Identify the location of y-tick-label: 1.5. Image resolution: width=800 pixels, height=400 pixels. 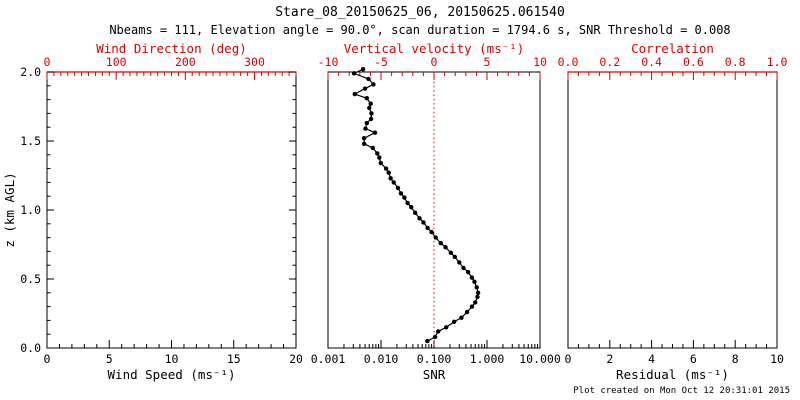
(30, 141).